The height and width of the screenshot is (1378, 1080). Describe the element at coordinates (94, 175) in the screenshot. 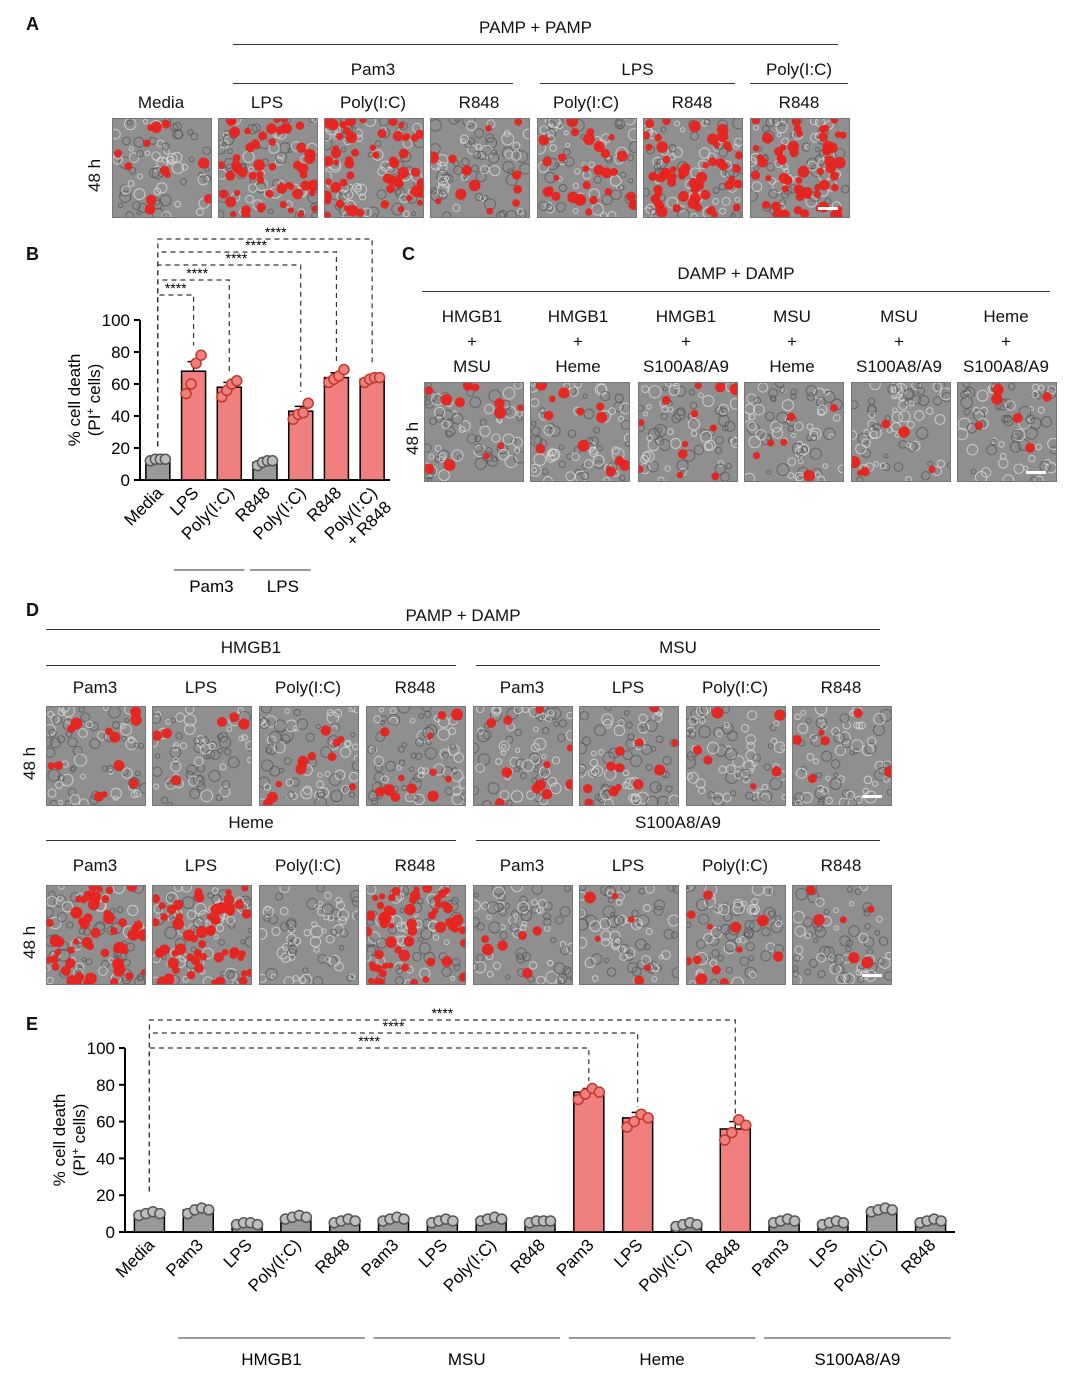

I see `panel-a-time-label: 48 h` at that location.